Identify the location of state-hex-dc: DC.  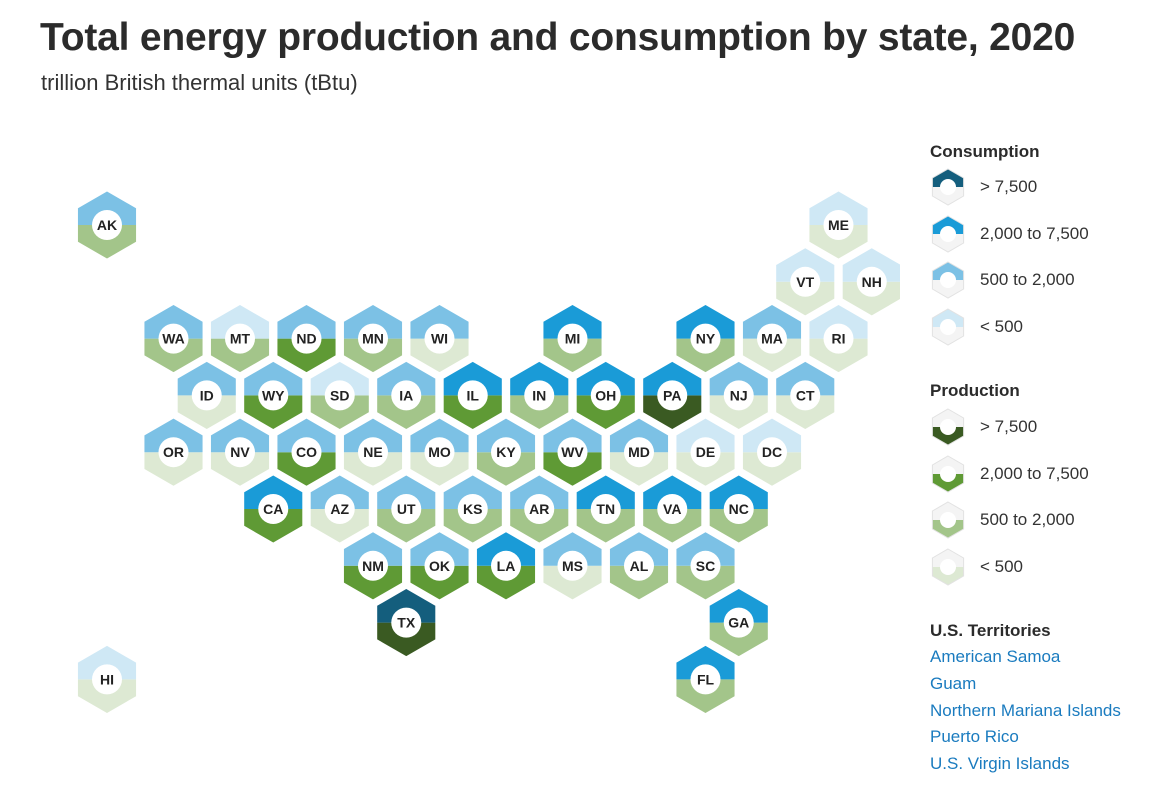
(772, 452).